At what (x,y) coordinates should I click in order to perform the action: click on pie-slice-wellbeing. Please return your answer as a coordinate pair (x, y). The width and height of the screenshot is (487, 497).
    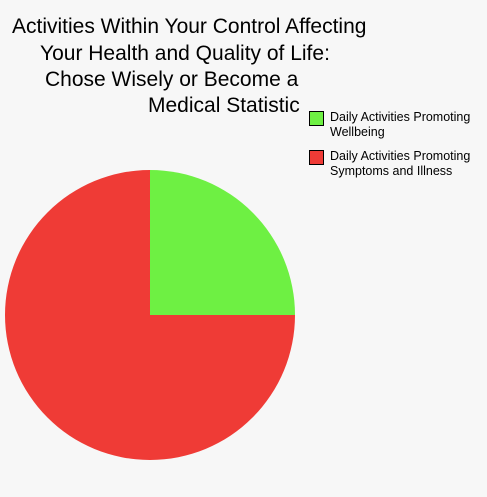
    Looking at the image, I should click on (222, 242).